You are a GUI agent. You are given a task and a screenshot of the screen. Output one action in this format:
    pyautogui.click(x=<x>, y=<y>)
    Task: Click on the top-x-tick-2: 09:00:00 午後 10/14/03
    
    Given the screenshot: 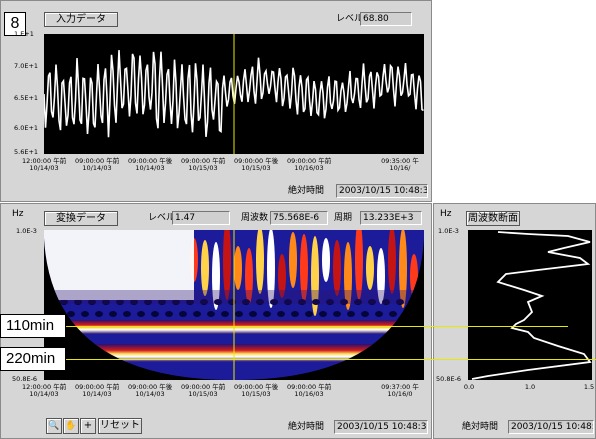 What is the action you would take?
    pyautogui.click(x=150, y=164)
    